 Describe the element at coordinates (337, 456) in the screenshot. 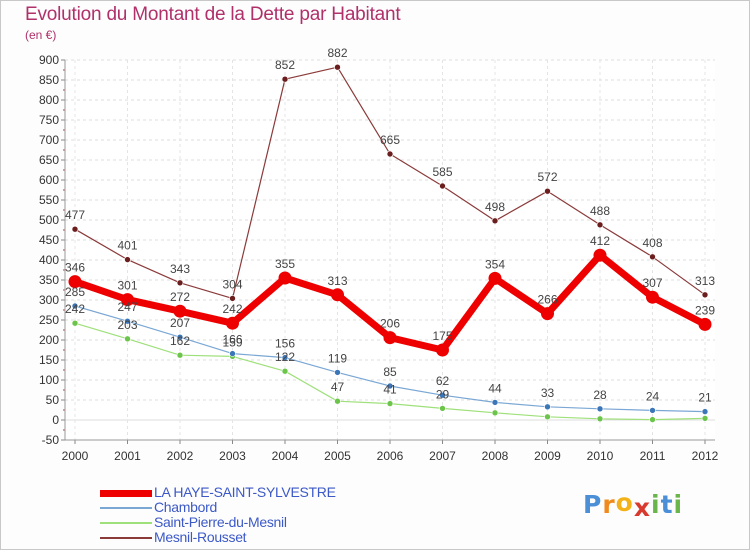

I see `x-tick-label: 2005` at that location.